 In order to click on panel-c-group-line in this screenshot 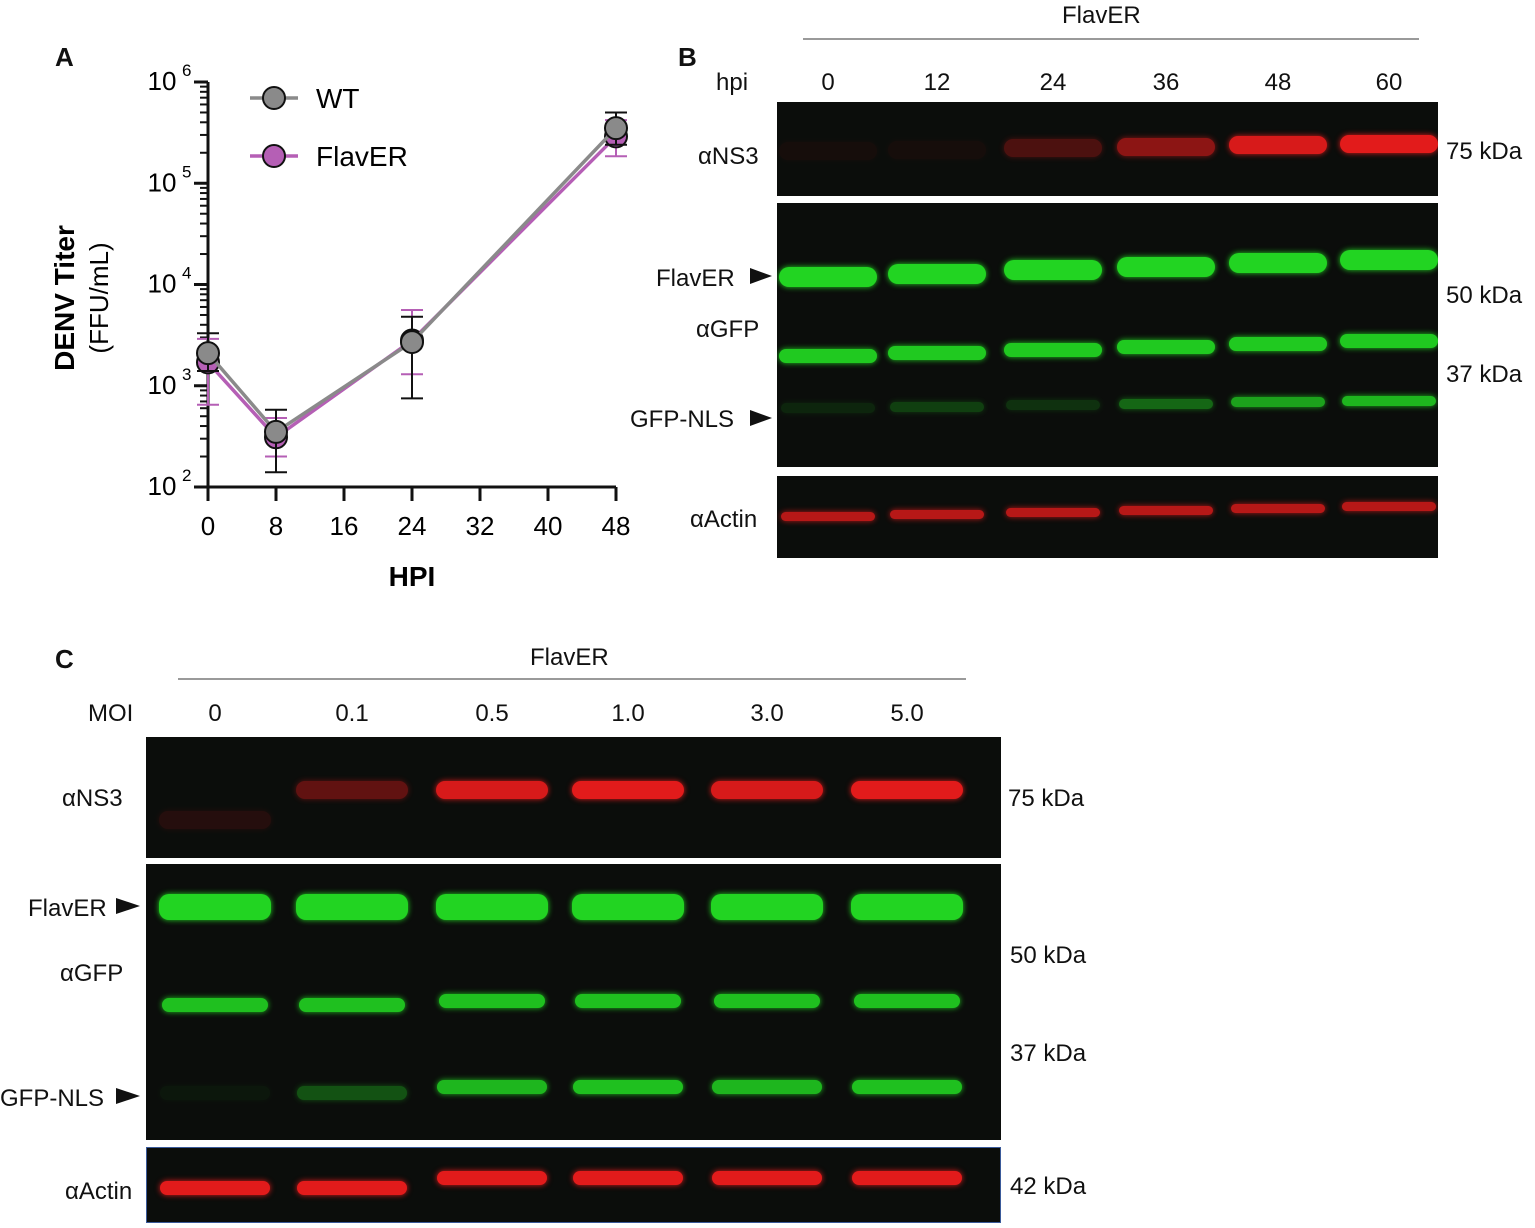, I will do `click(572, 679)`.